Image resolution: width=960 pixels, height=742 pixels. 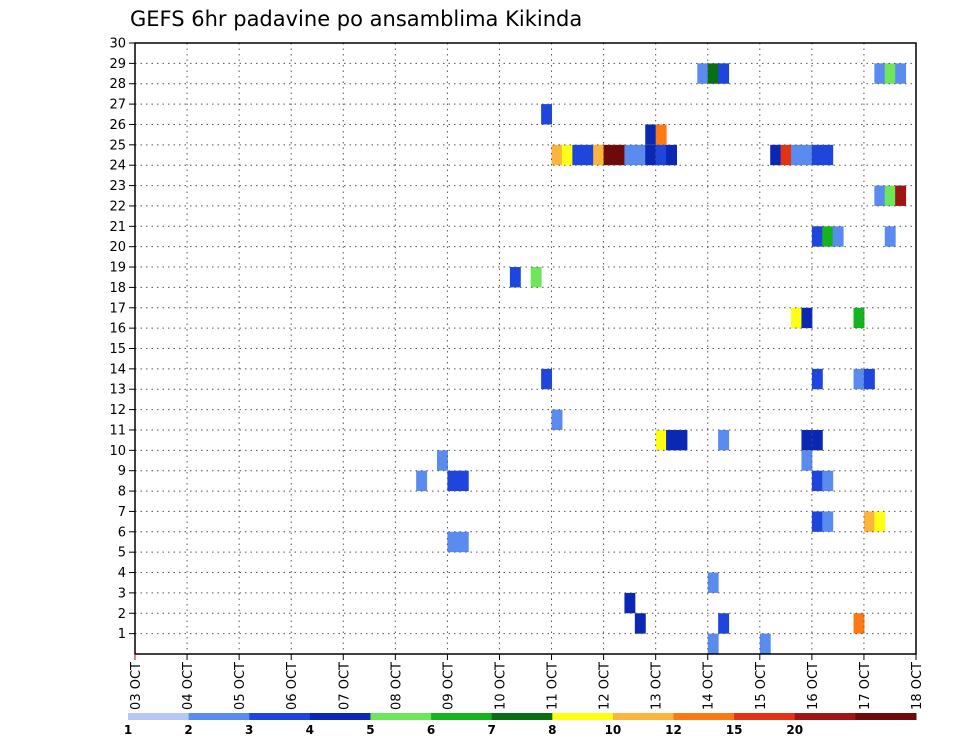 I want to click on y-tick-label-14: 14, so click(x=117, y=369).